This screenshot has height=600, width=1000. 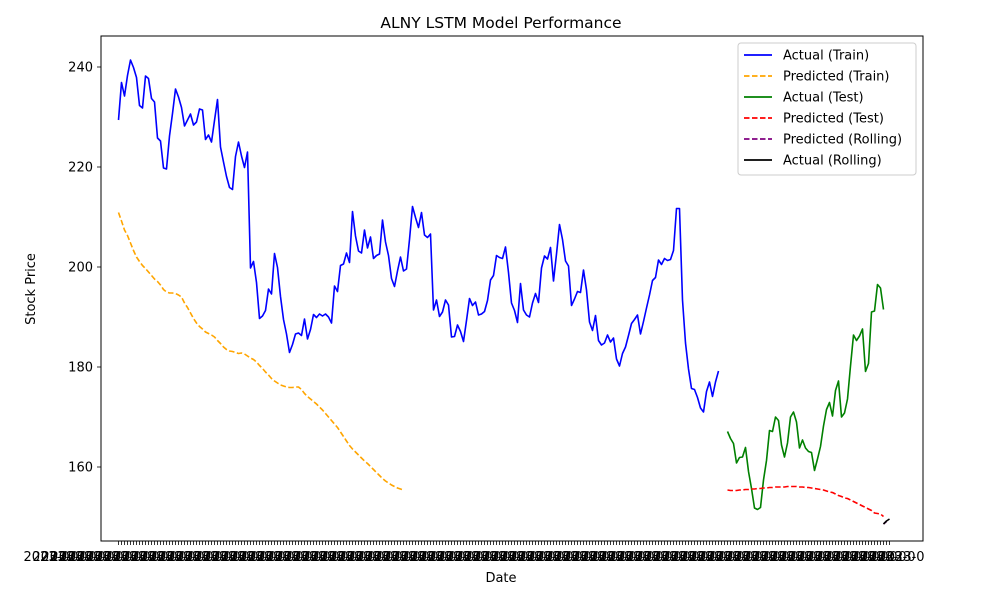 What do you see at coordinates (832, 161) in the screenshot?
I see `legend-label-actual-rolling: Actual (Rolling)` at bounding box center [832, 161].